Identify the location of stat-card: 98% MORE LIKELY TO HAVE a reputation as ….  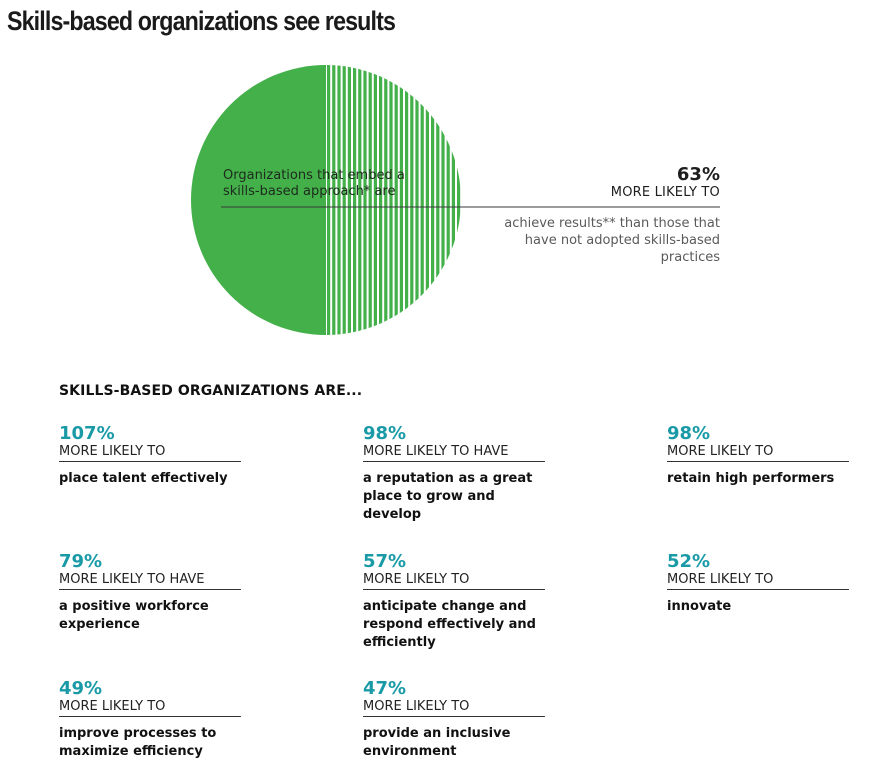
(456, 474).